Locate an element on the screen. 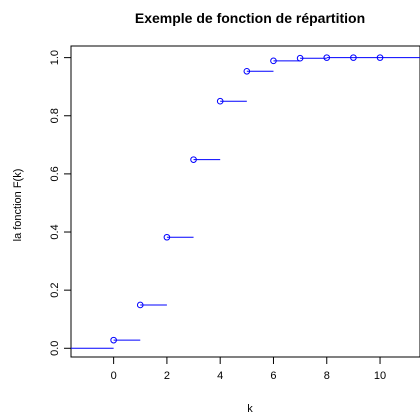 The height and width of the screenshot is (419, 420). y-tick-label-3: 0.6 is located at coordinates (55, 173).